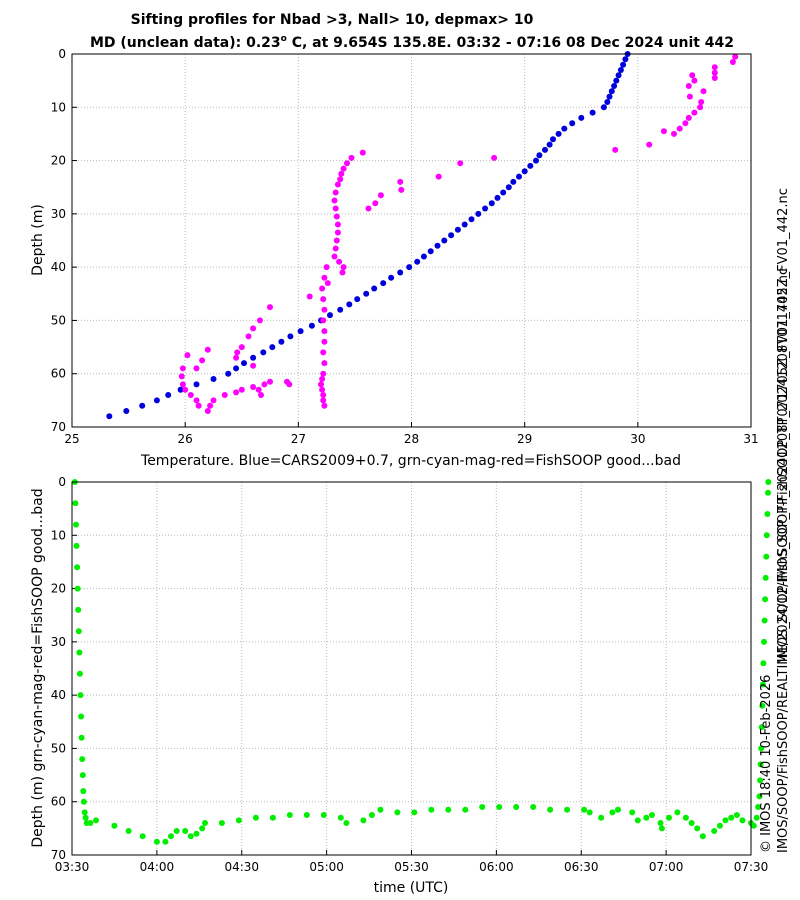  Describe the element at coordinates (58, 107) in the screenshot. I see `top-y-tick-label: 10` at that location.